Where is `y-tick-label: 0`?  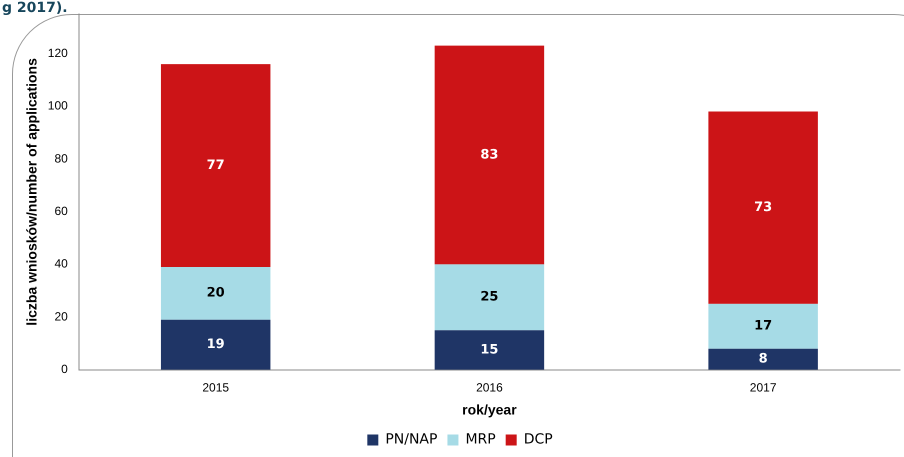 y-tick-label: 0 is located at coordinates (64, 369).